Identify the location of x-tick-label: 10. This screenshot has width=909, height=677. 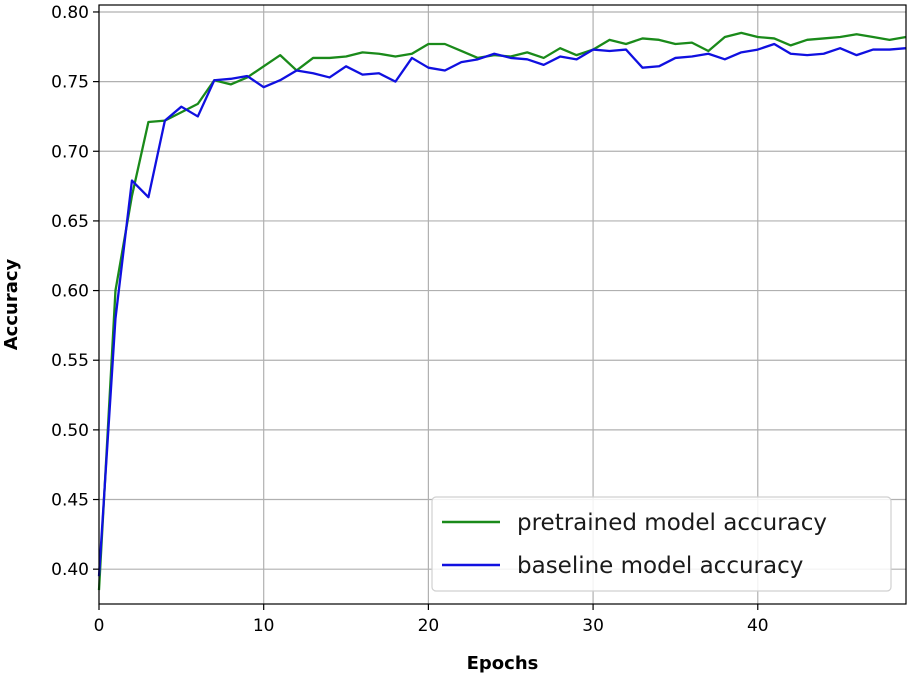
(264, 626).